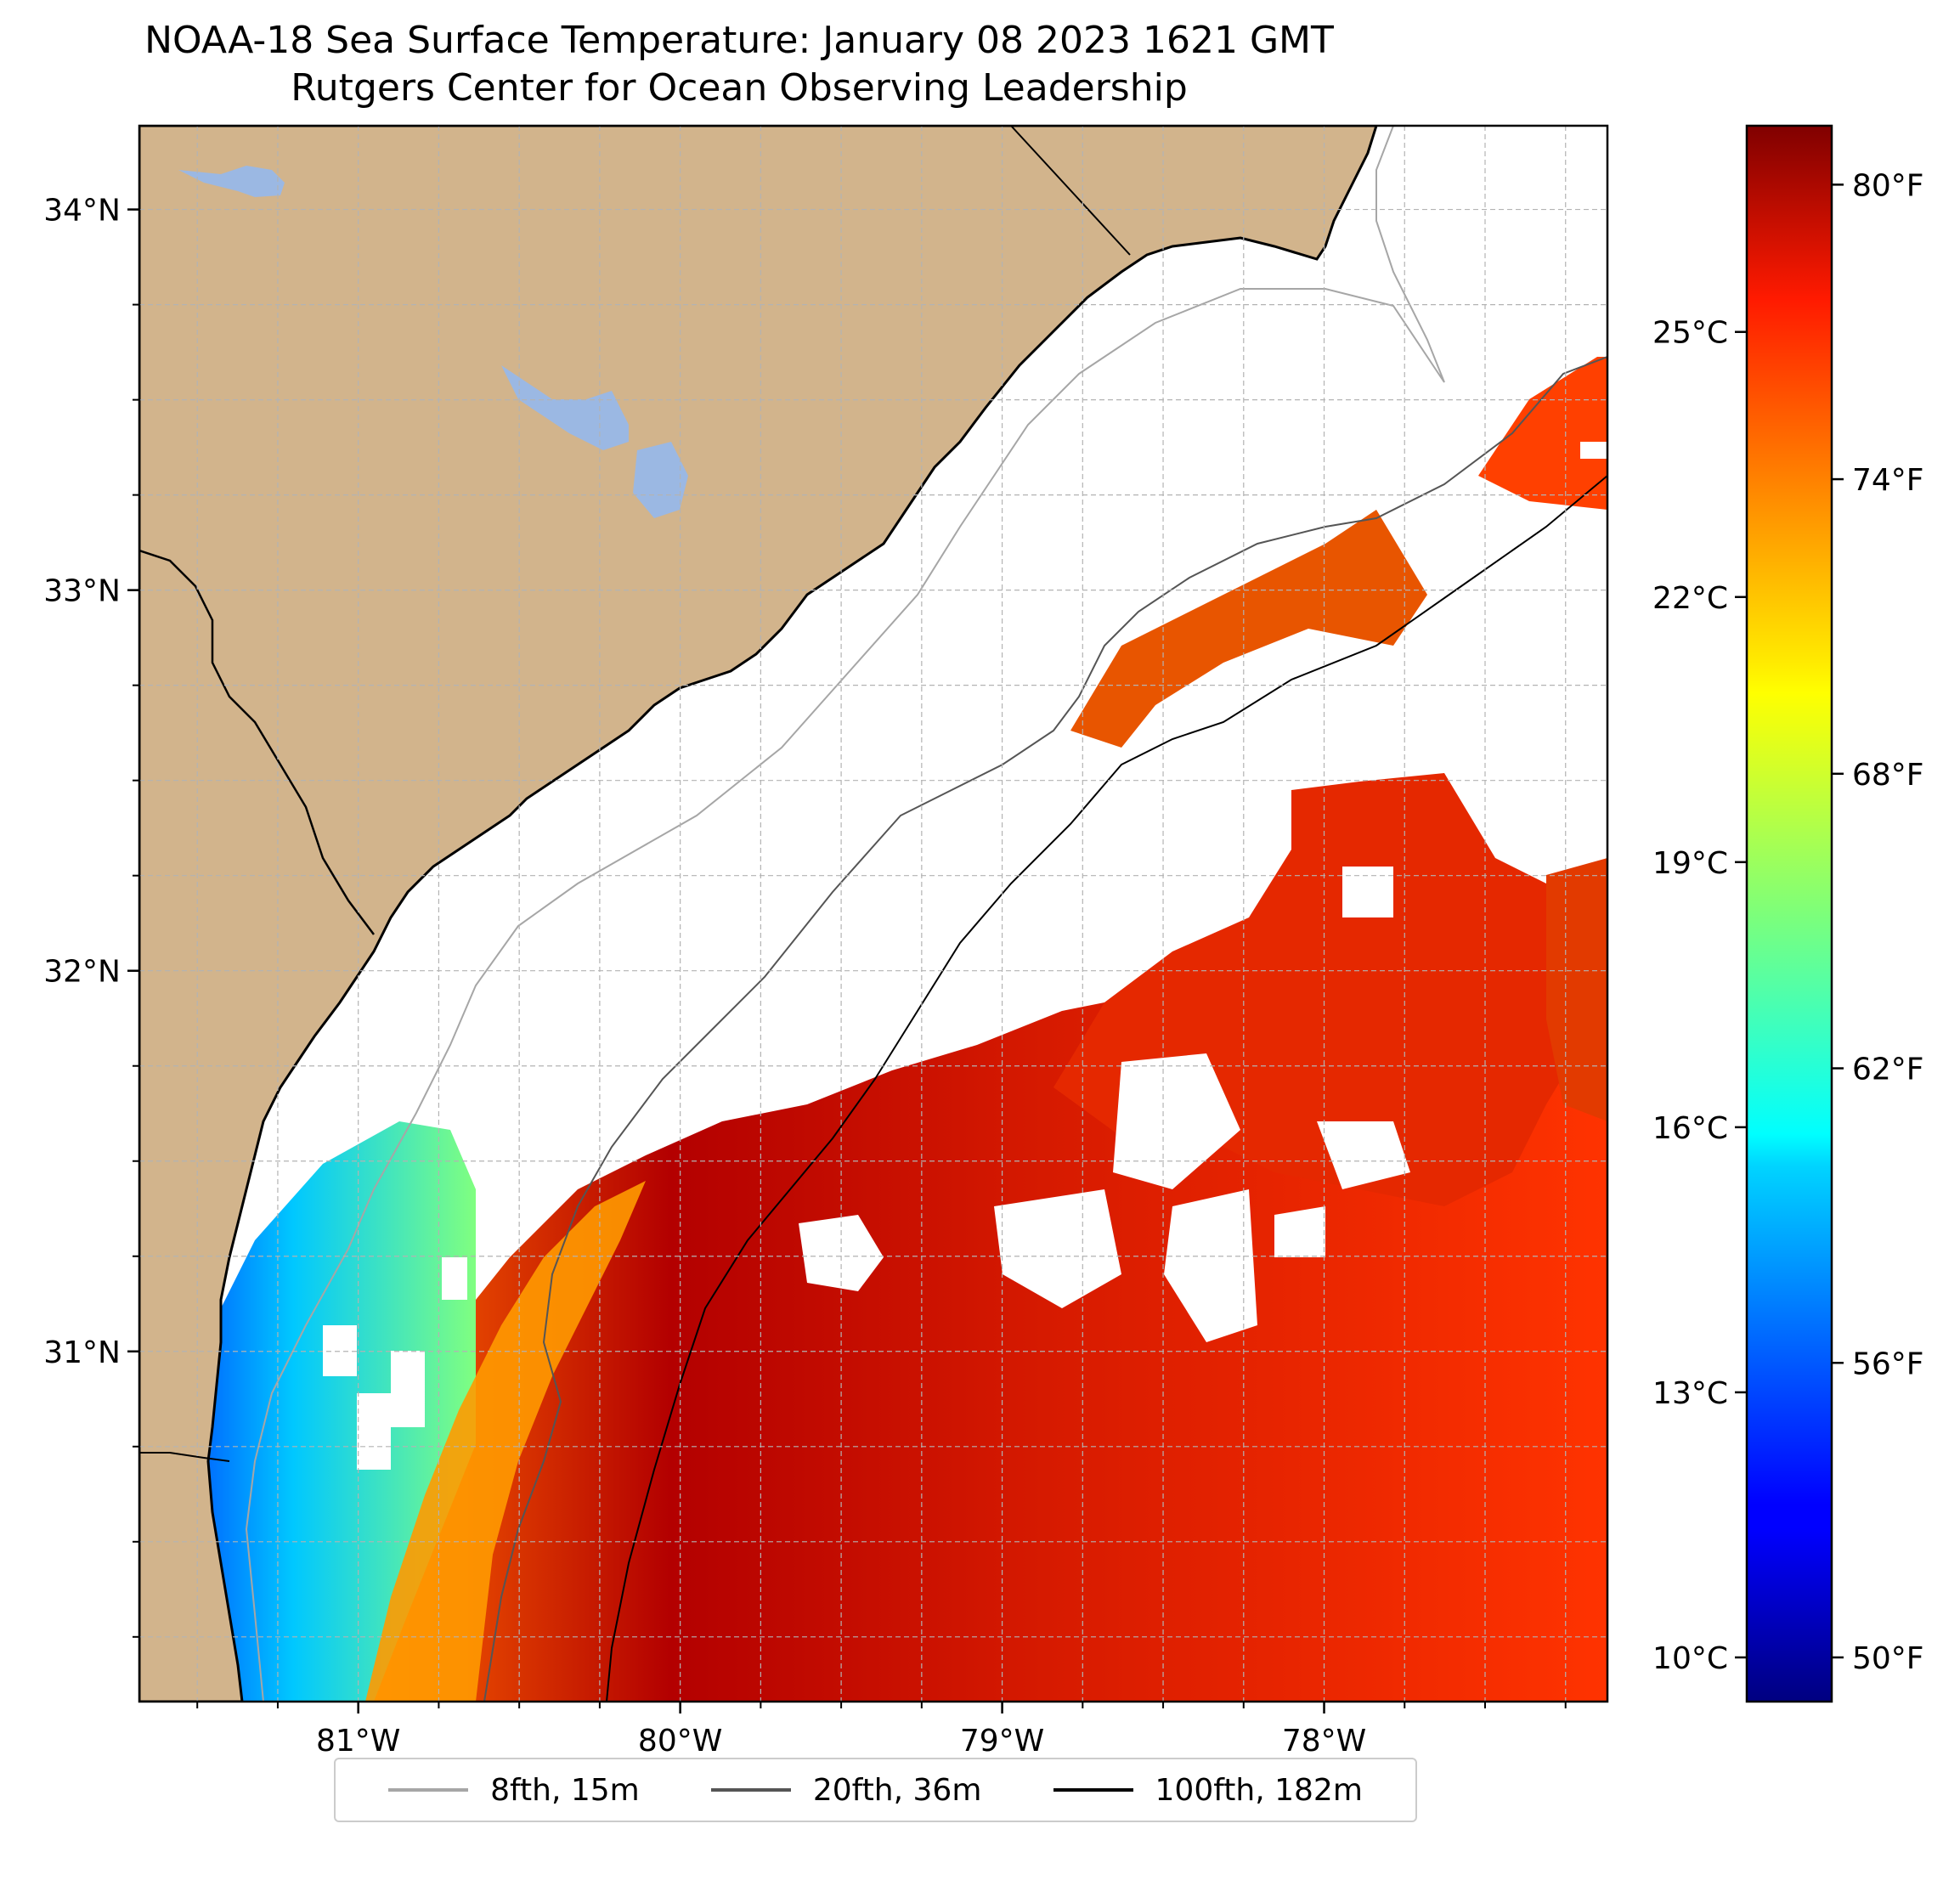  I want to click on legend-label-8fth: 8fth, 15m, so click(565, 1790).